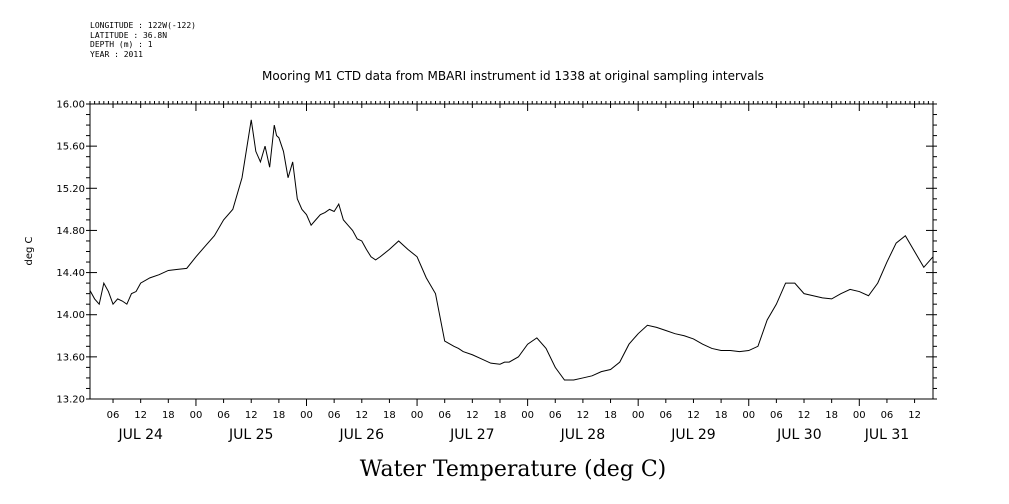 The width and height of the screenshot is (1009, 504). What do you see at coordinates (70, 357) in the screenshot?
I see `y-tick-label: 13.60` at bounding box center [70, 357].